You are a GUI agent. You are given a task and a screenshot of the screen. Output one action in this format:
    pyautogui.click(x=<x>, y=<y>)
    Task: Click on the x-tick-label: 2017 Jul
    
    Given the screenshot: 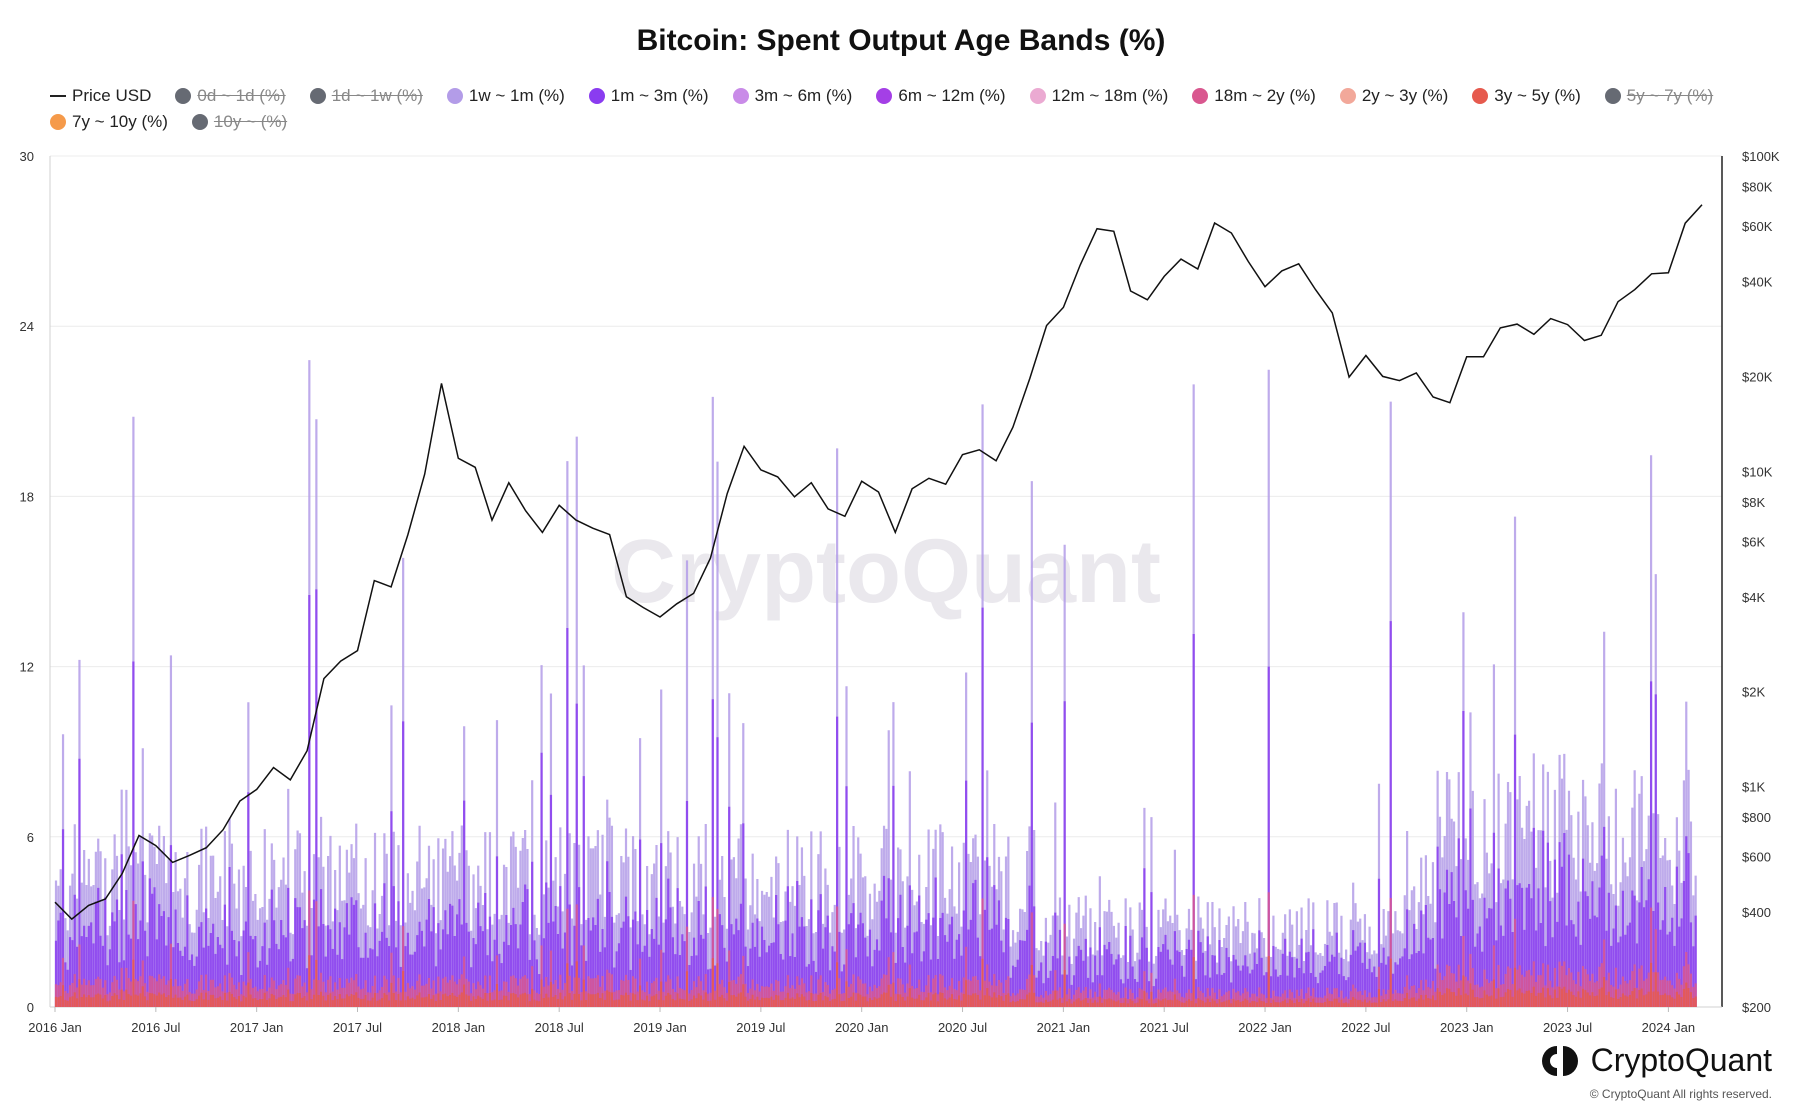 What is the action you would take?
    pyautogui.click(x=357, y=1027)
    